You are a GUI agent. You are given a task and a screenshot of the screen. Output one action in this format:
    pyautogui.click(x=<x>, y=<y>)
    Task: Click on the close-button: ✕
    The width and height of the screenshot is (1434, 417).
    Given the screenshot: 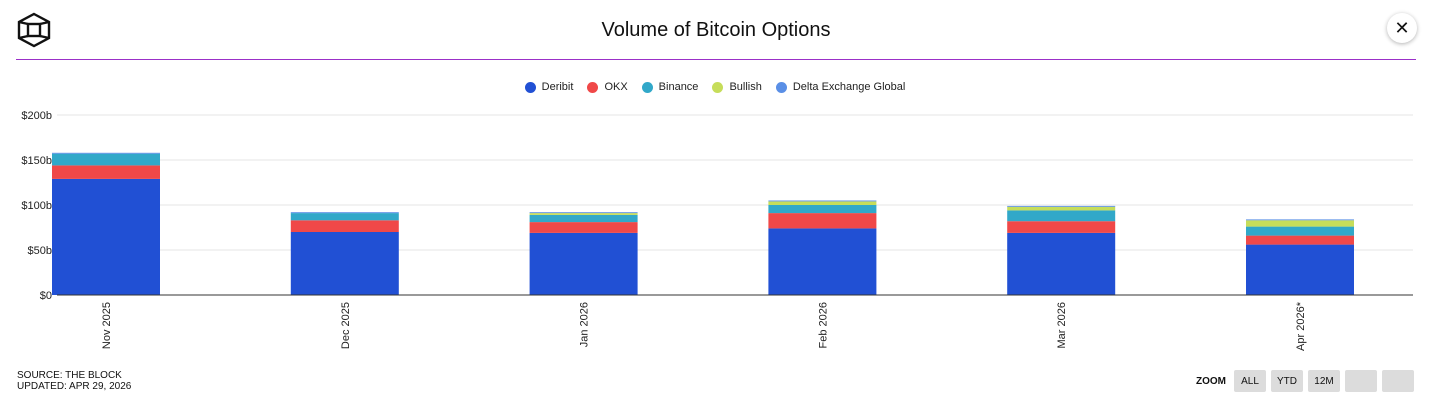 What is the action you would take?
    pyautogui.click(x=1402, y=28)
    